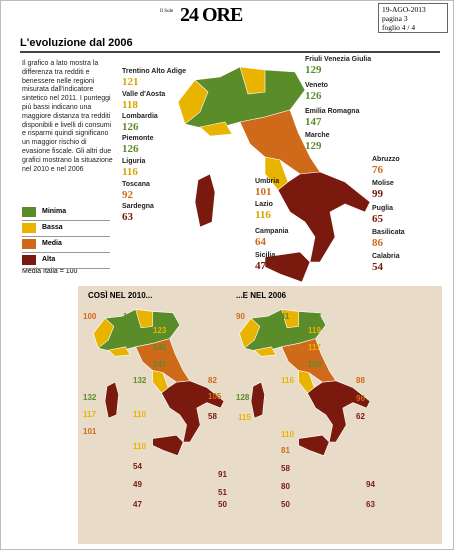  I want to click on region-name: Liguria, so click(134, 161).